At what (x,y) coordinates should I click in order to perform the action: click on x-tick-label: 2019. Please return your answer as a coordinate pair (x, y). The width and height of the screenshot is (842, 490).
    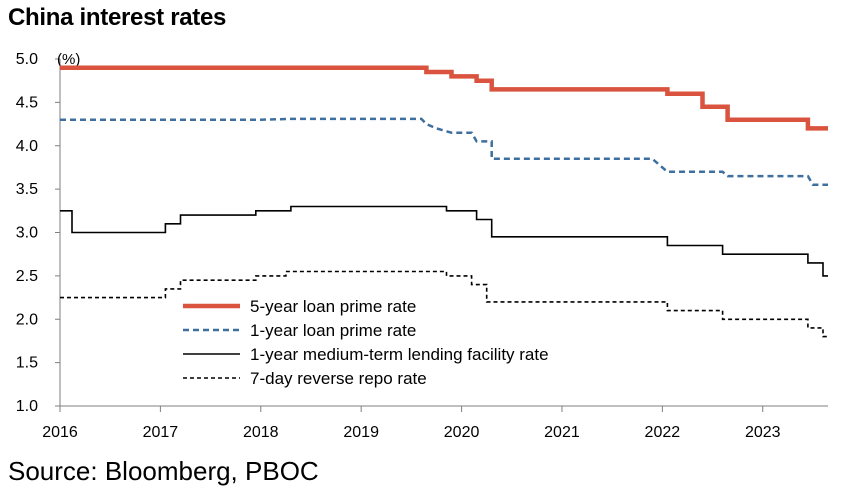
    Looking at the image, I should click on (361, 432).